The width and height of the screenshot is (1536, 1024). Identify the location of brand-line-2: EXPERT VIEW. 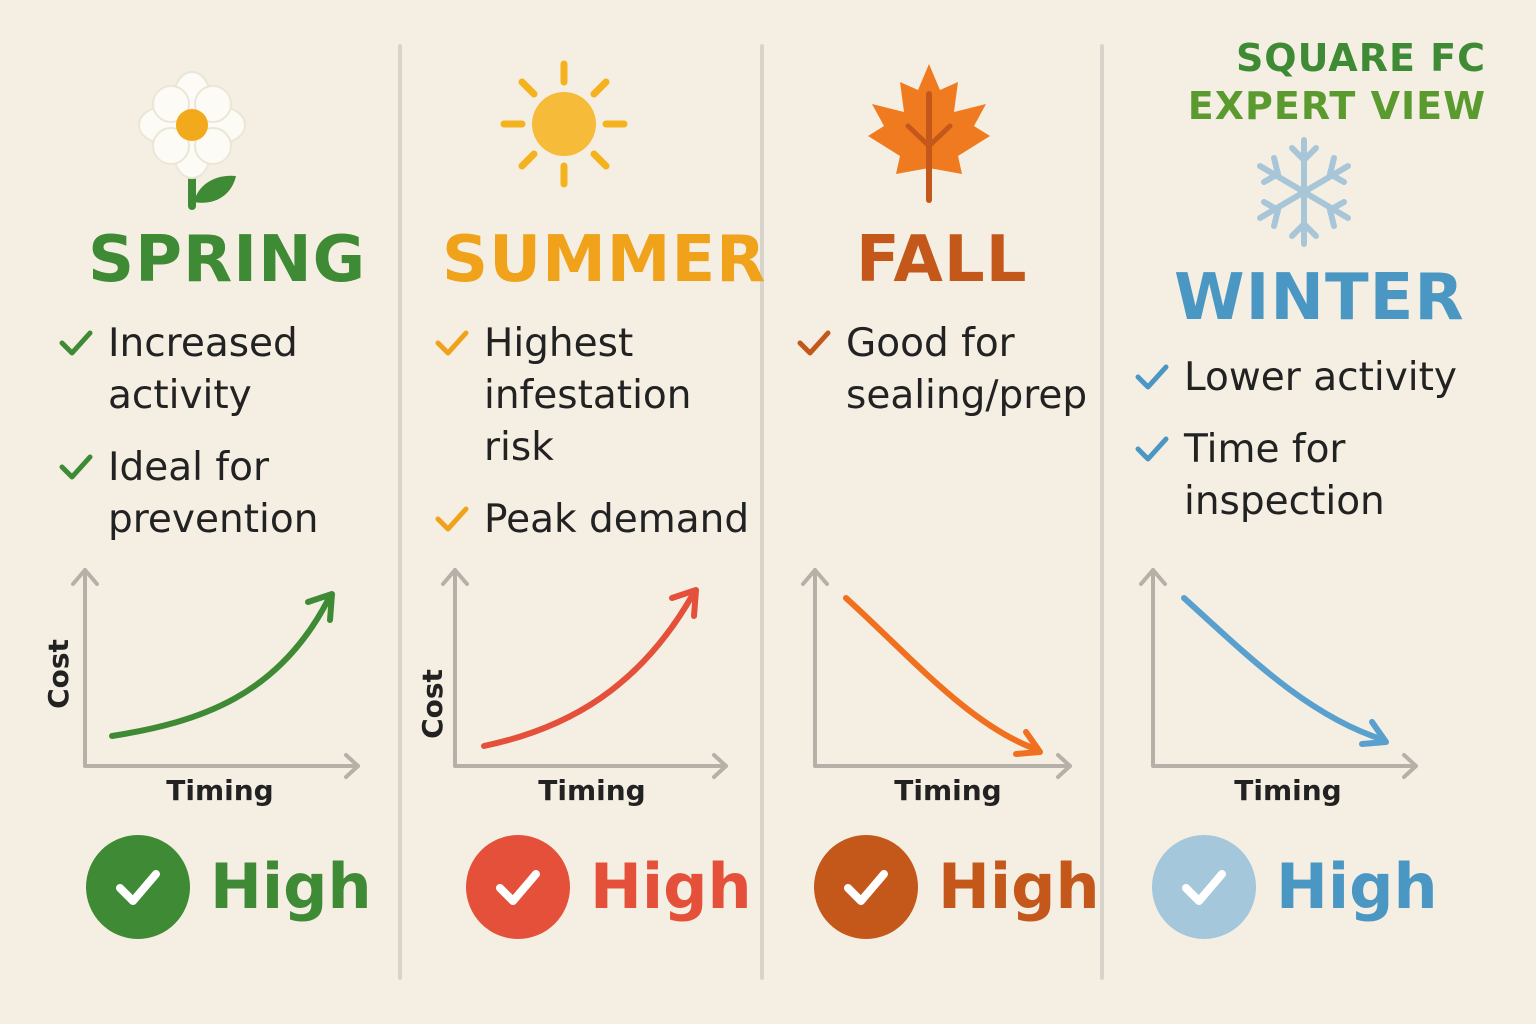
(1336, 106).